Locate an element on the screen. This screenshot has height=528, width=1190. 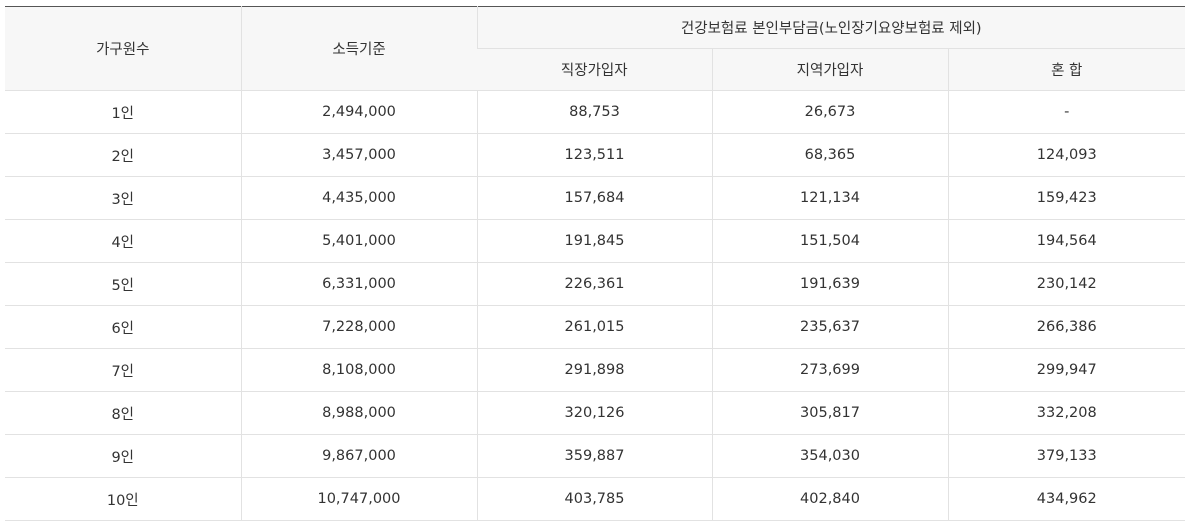
cell-employee: 157,684 is located at coordinates (594, 198).